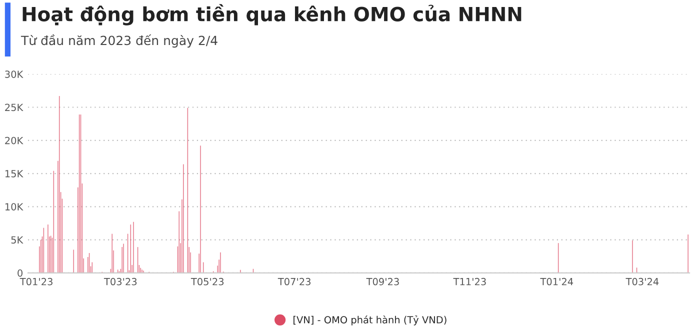 Image resolution: width=700 pixels, height=328 pixels. I want to click on y-tick-label: 20K, so click(14, 140).